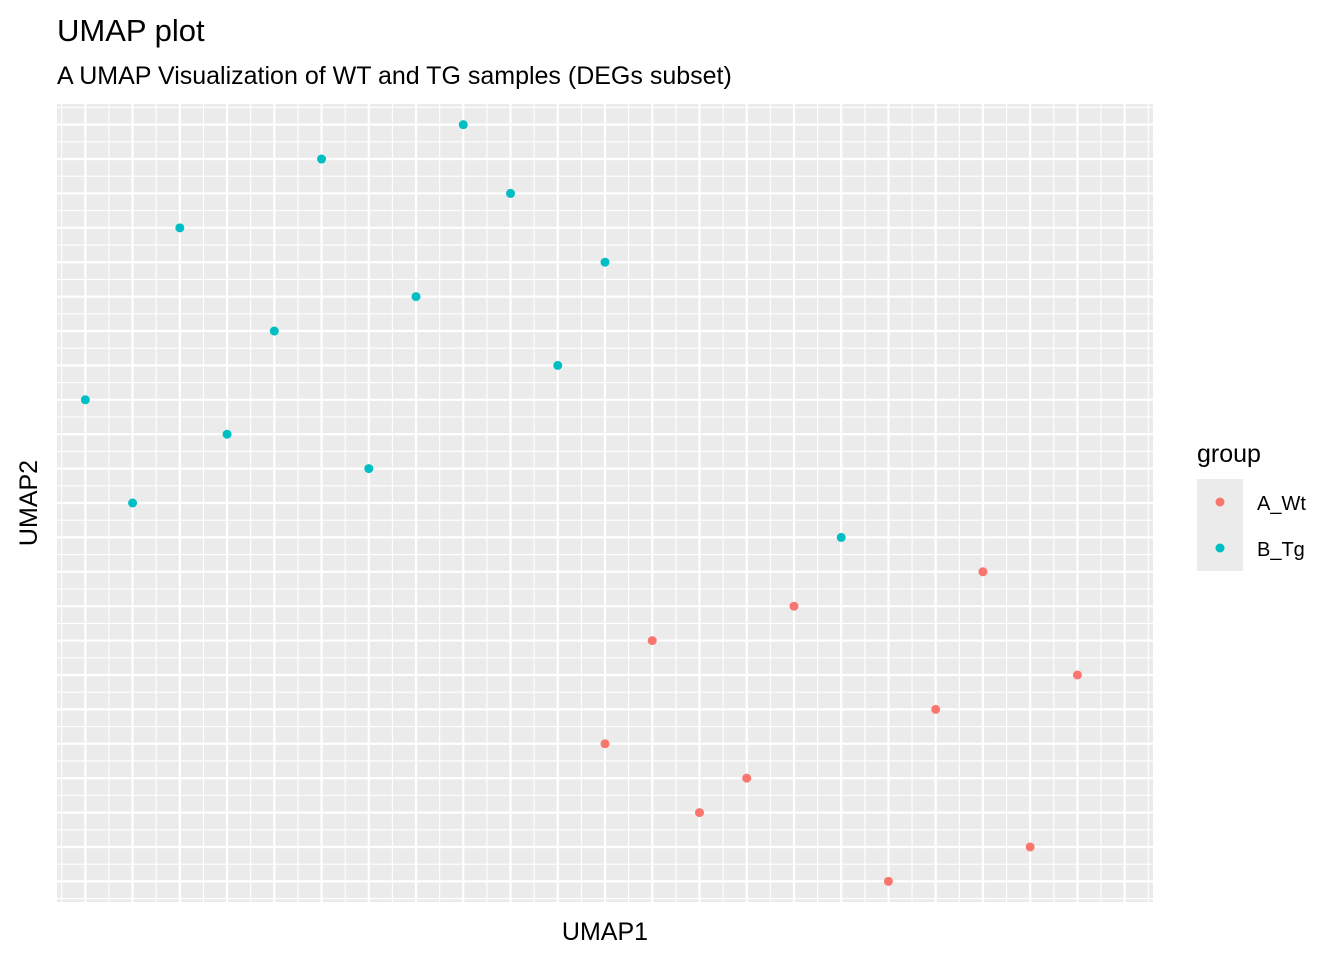 The width and height of the screenshot is (1344, 960). What do you see at coordinates (1220, 548) in the screenshot?
I see `legend-key-b-tg` at bounding box center [1220, 548].